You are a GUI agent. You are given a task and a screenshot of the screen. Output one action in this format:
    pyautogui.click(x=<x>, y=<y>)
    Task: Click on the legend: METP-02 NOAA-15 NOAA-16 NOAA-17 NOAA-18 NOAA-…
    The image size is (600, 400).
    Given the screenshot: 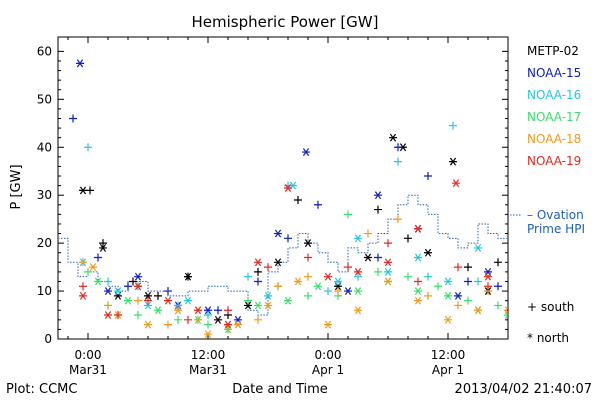 What is the action you would take?
    pyautogui.click(x=547, y=194)
    